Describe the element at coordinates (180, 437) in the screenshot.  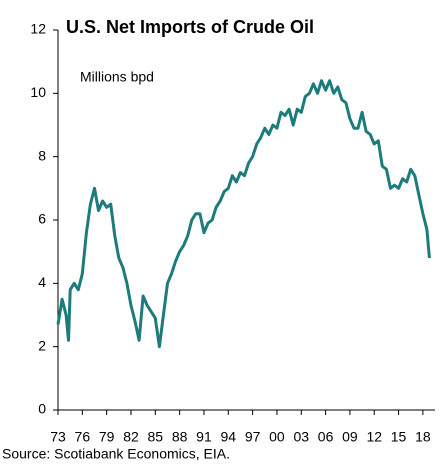
I see `x-tick-label: 88` at that location.